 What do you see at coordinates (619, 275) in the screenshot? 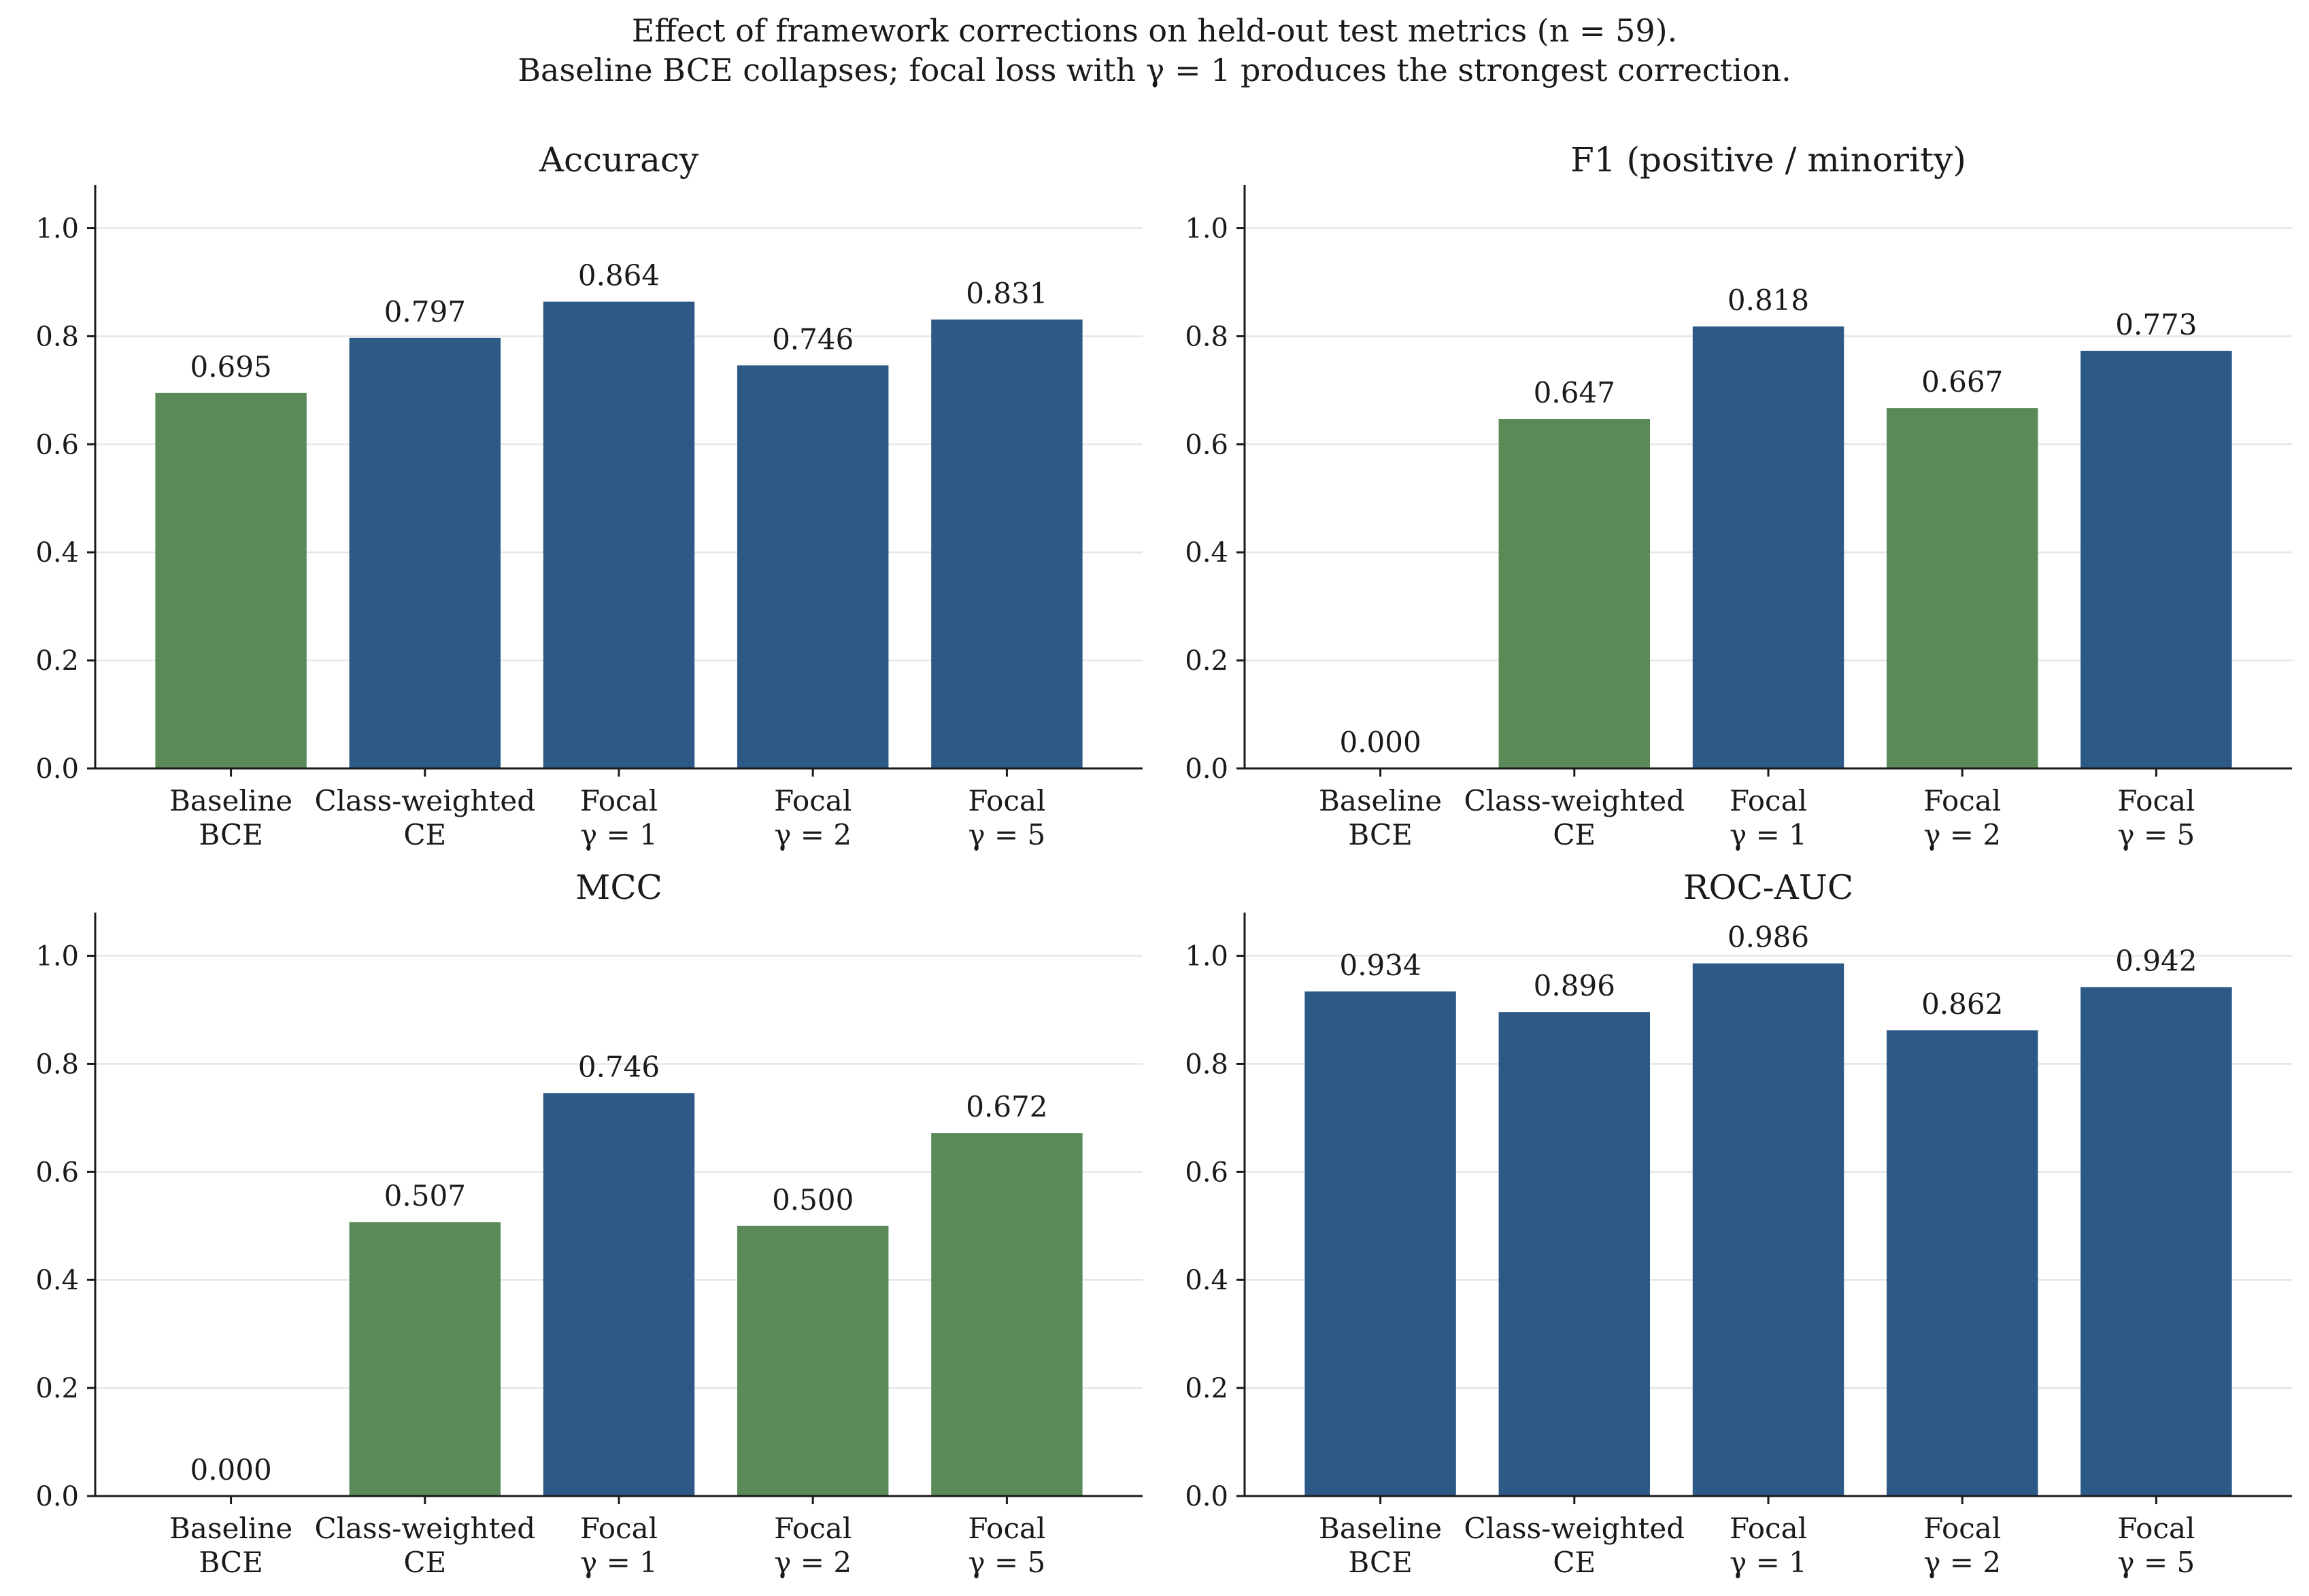
I see `bar-value-label: 0.864` at bounding box center [619, 275].